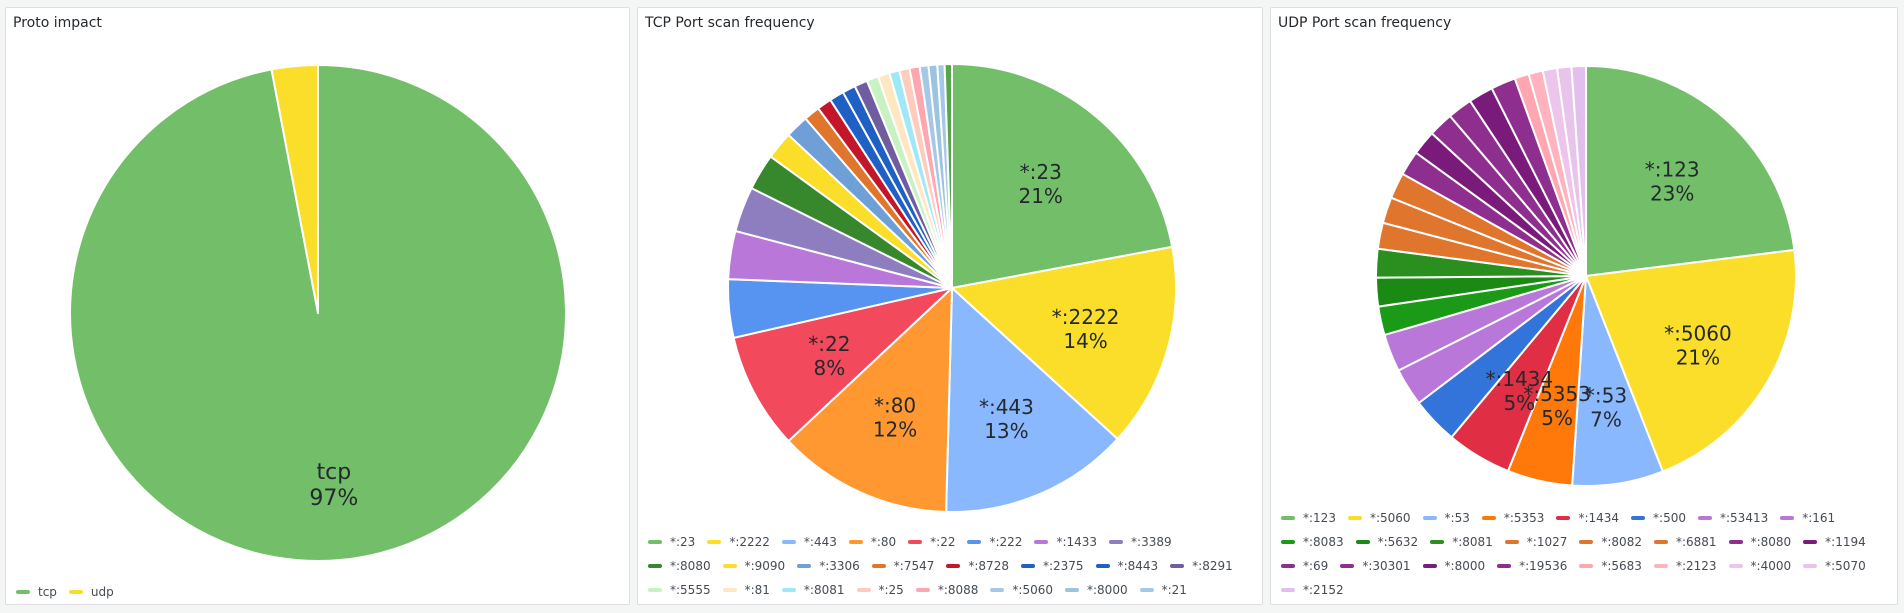  I want to click on legend-item: *:6881, so click(1685, 542).